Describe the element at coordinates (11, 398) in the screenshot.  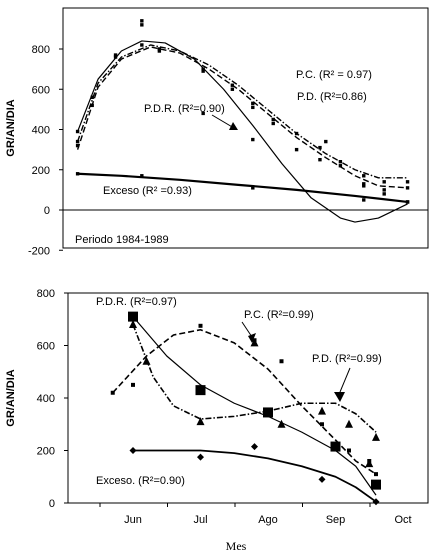
I see `bottom-ylabel: GR/AN/DIA` at that location.